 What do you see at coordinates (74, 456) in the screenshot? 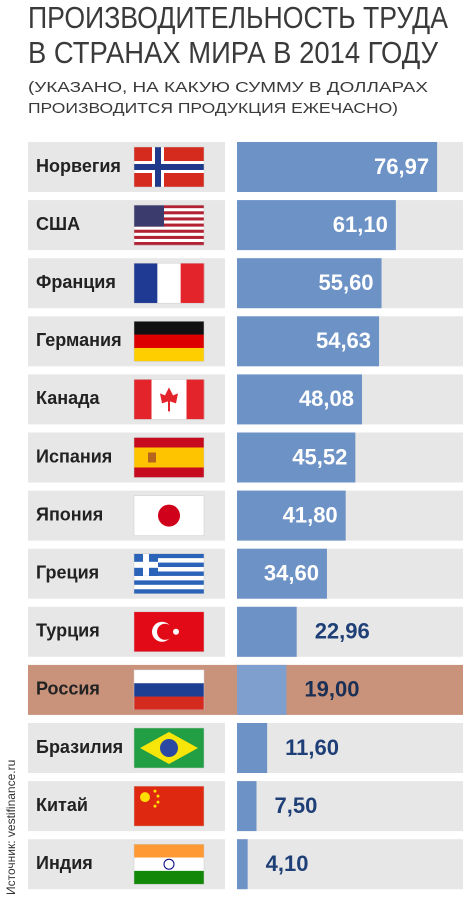
I see `category-label: Испания` at bounding box center [74, 456].